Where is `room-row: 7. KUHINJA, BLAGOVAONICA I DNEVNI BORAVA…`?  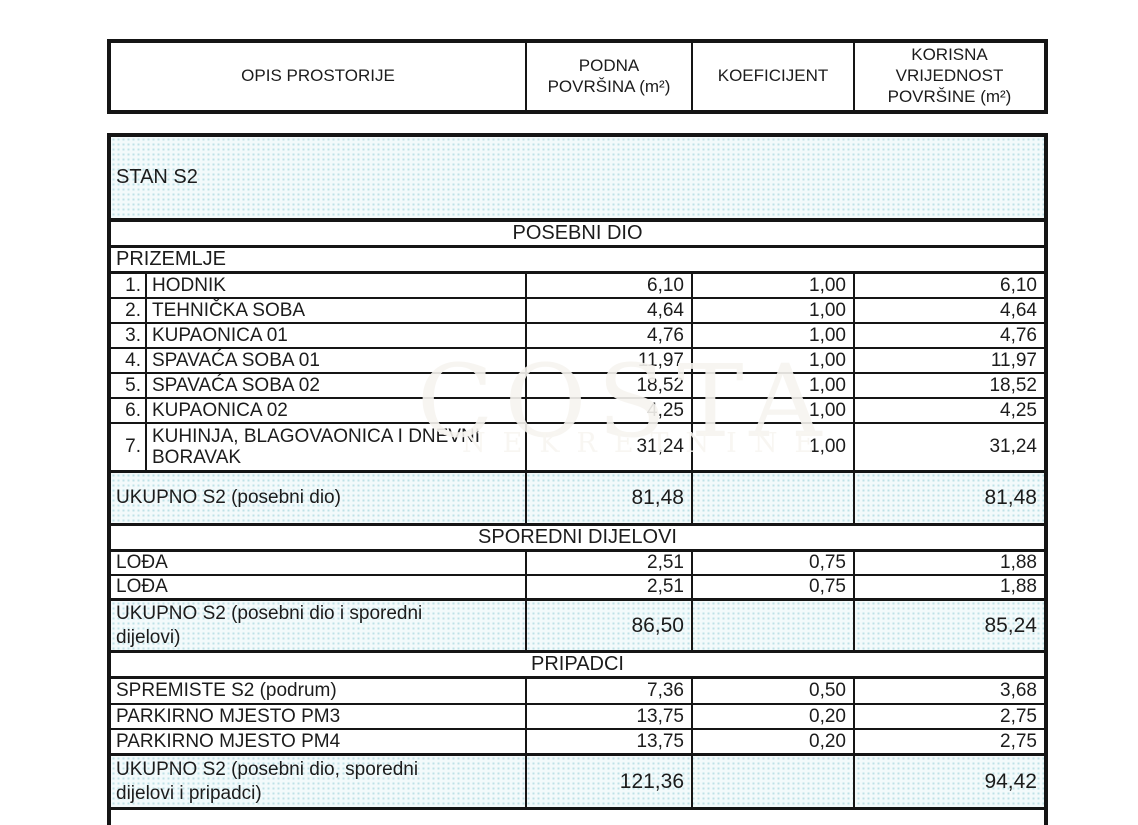 room-row: 7. KUHINJA, BLAGOVAONICA I DNEVNI BORAVA… is located at coordinates (577, 448).